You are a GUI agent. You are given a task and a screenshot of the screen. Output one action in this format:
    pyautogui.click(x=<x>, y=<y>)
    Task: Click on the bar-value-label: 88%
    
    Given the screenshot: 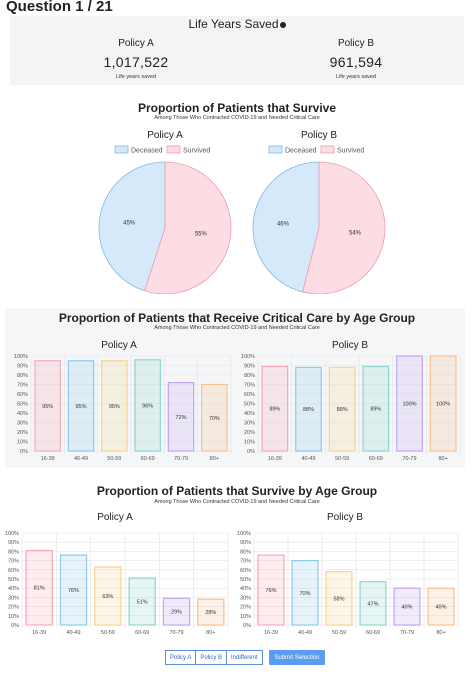 What is the action you would take?
    pyautogui.click(x=342, y=410)
    